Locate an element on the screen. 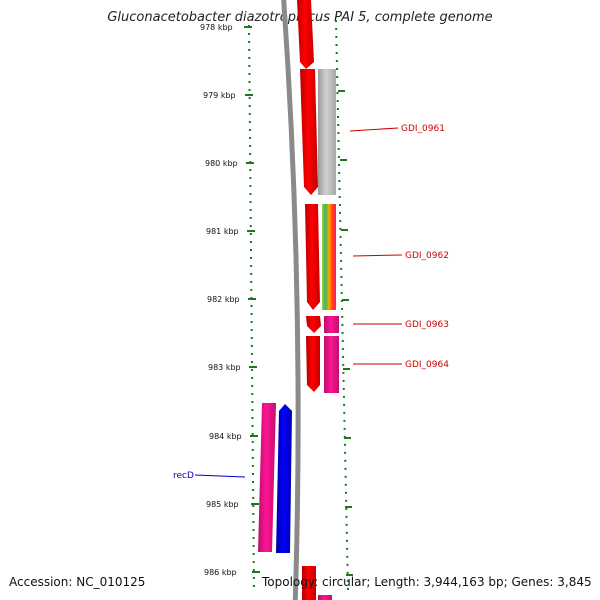 This screenshot has height=600, width=600. outer-scale-dots is located at coordinates (342, 305).